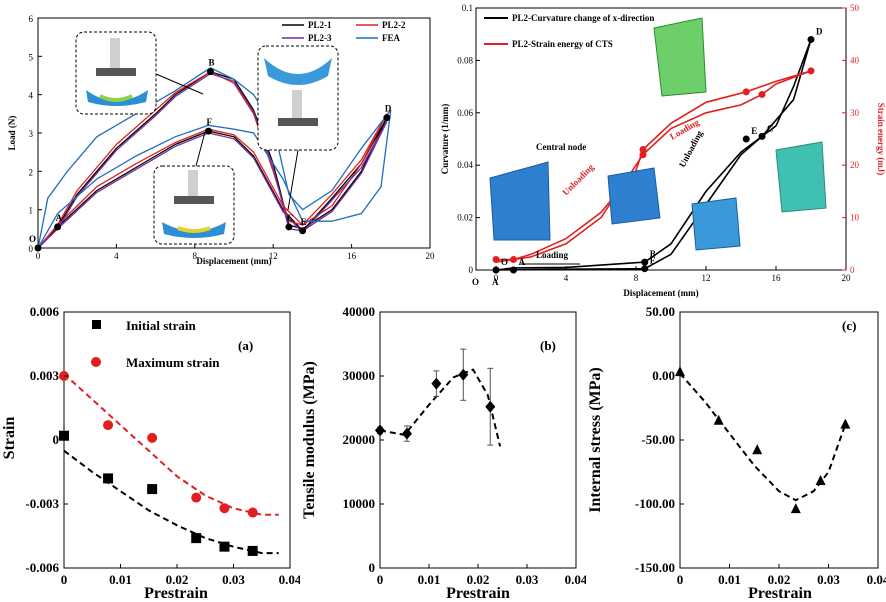 The width and height of the screenshot is (886, 602). I want to click on point-label-o: O, so click(32, 239).